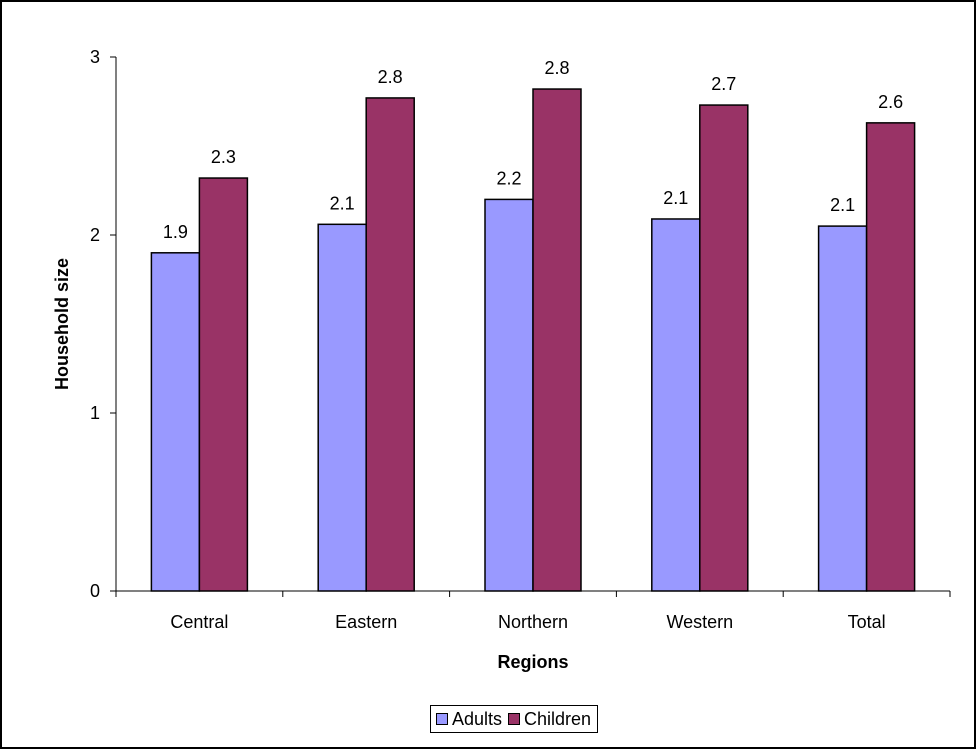 This screenshot has width=976, height=749. Describe the element at coordinates (175, 232) in the screenshot. I see `data-label-adults-central: 1.9` at that location.